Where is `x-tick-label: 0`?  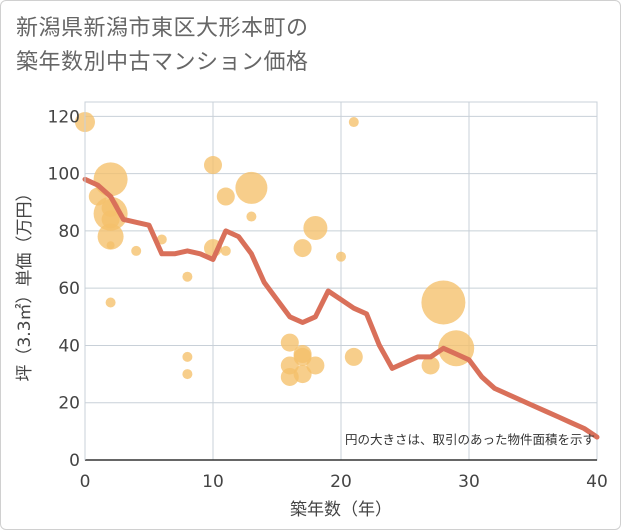 x-tick-label: 0 is located at coordinates (85, 482).